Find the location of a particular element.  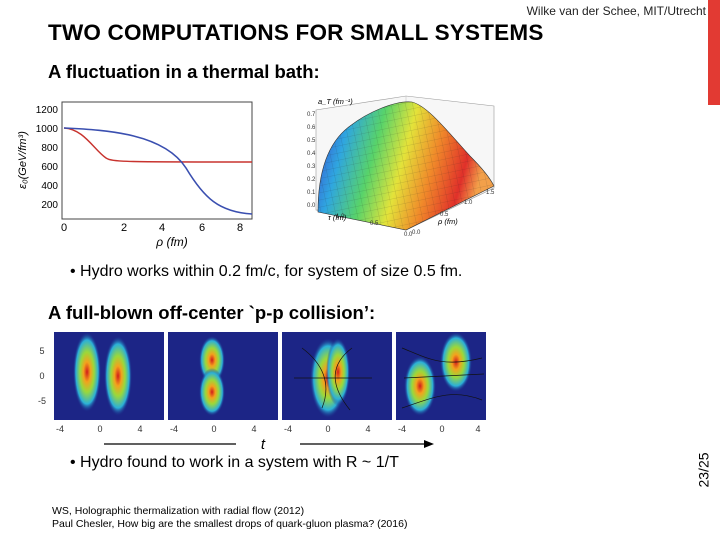

slide-title: TWO COMPUTATIONS FOR SMALL SYSTEMS is located at coordinates (296, 32).